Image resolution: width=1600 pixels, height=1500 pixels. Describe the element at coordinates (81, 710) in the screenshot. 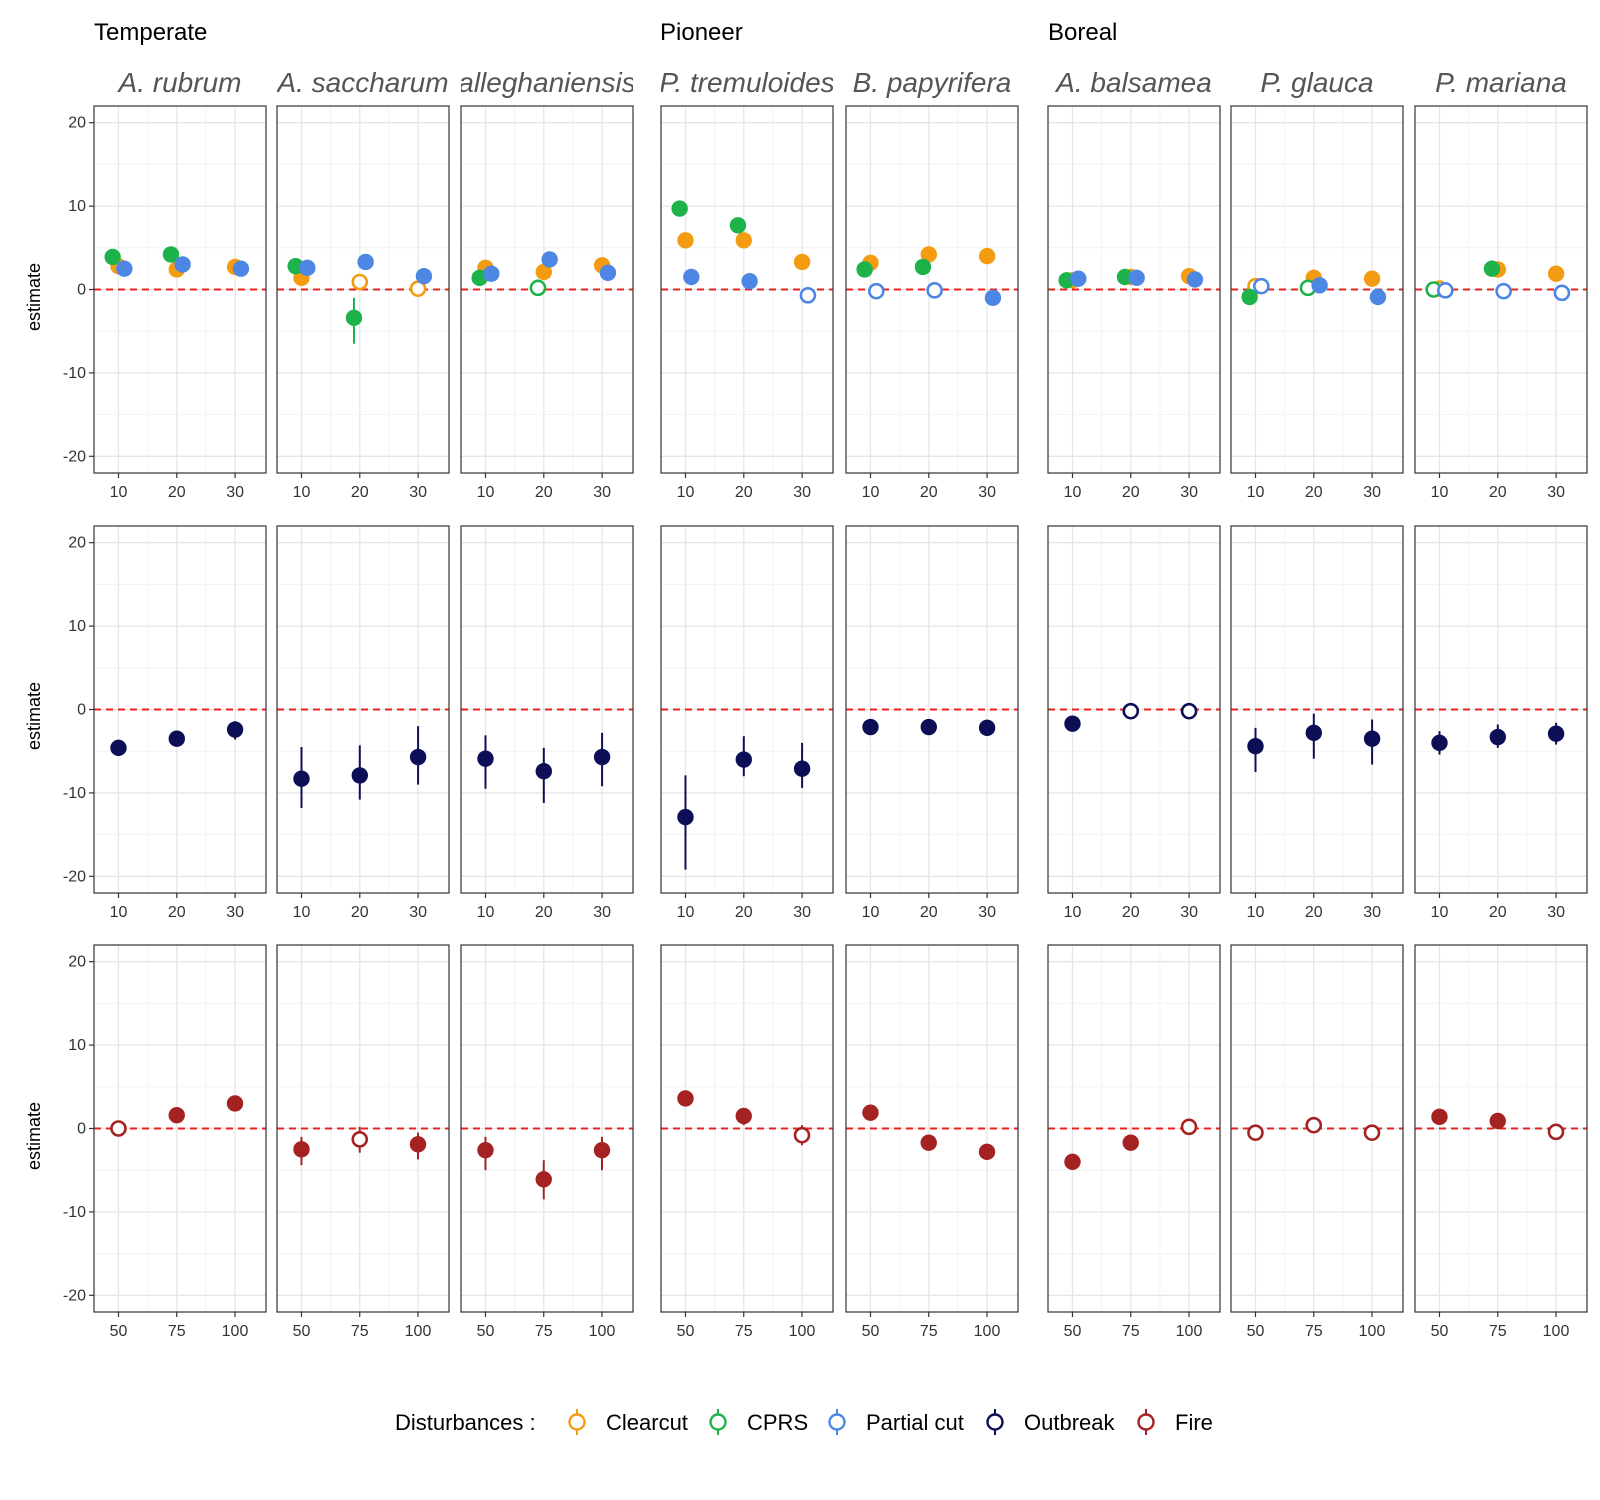

I see `y-tick-label: 0` at that location.